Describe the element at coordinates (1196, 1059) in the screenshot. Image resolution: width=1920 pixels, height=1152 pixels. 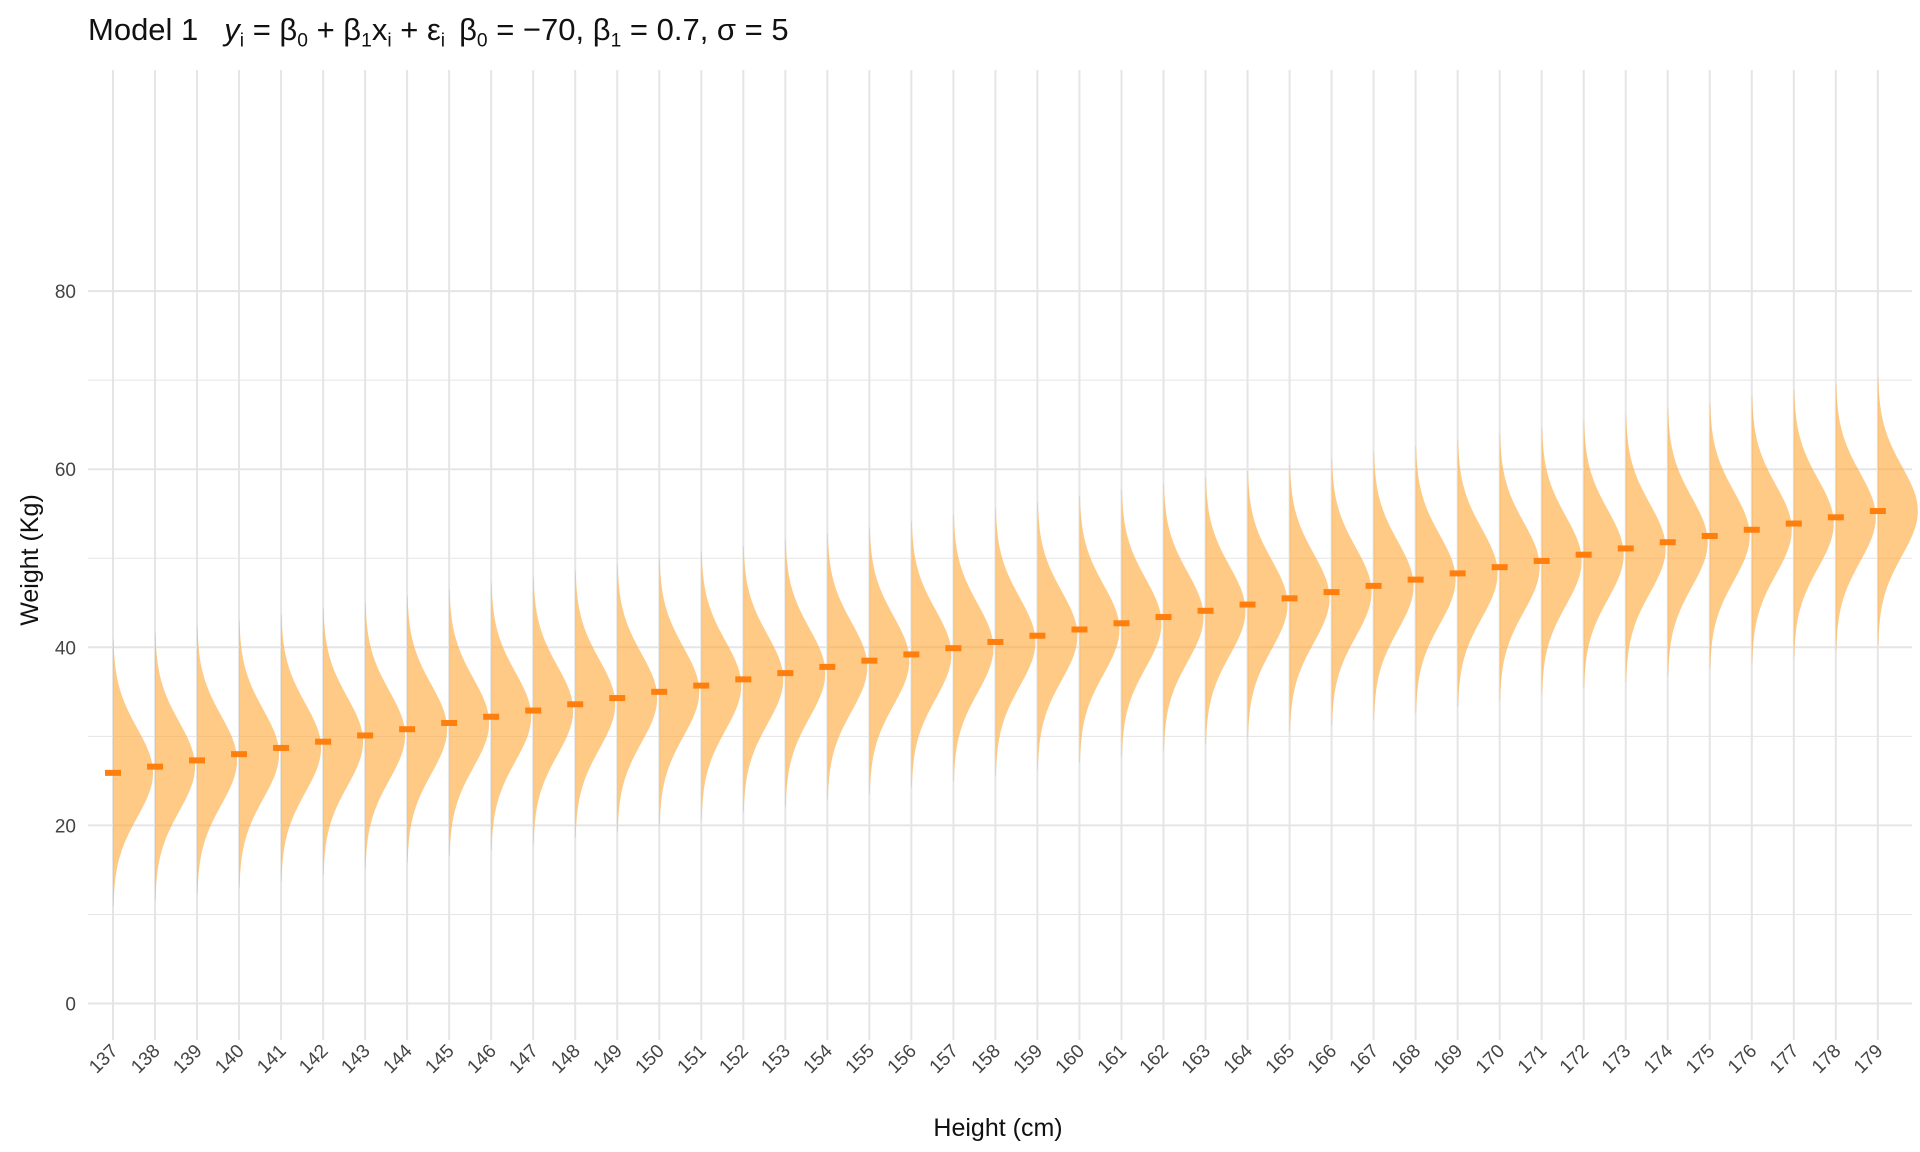
I see `x-tick-label: 163` at that location.